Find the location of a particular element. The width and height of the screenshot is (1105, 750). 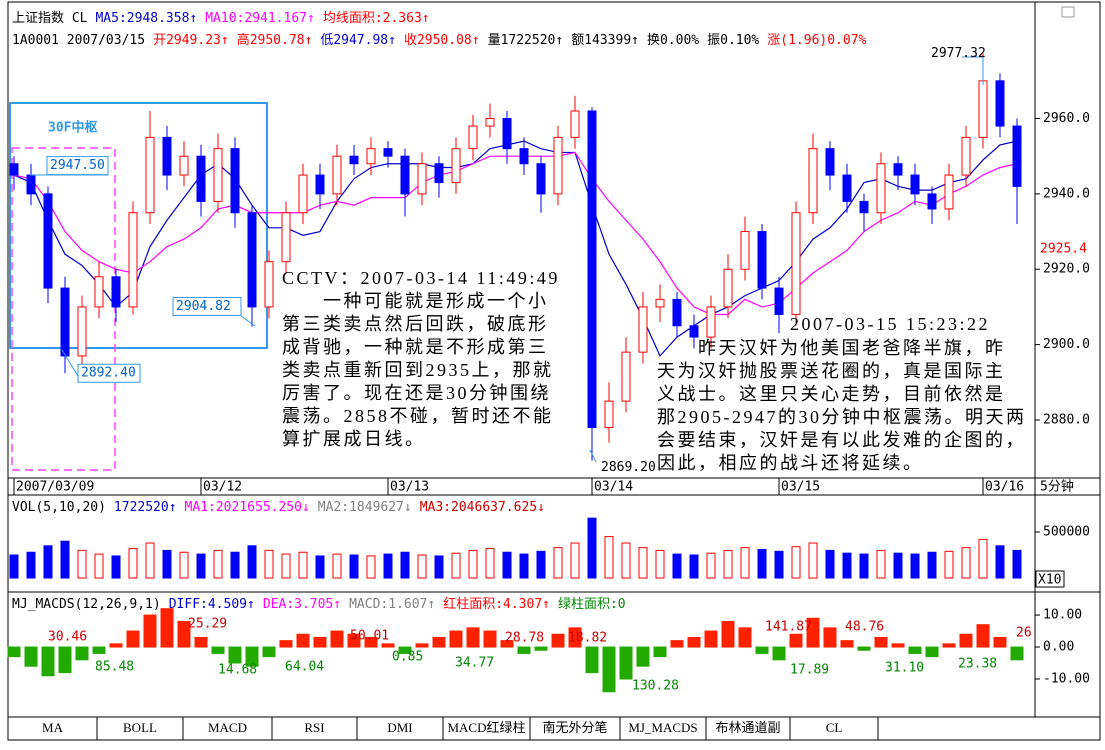

x-tick-label: 03/15 is located at coordinates (800, 487).